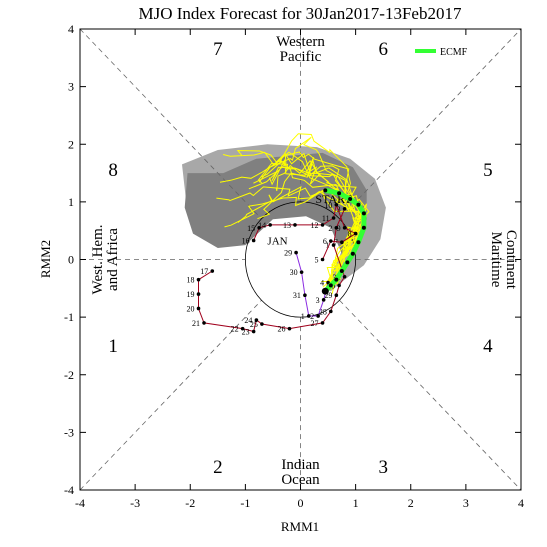  I want to click on observed-jan-day-label: 7, so click(336, 242).